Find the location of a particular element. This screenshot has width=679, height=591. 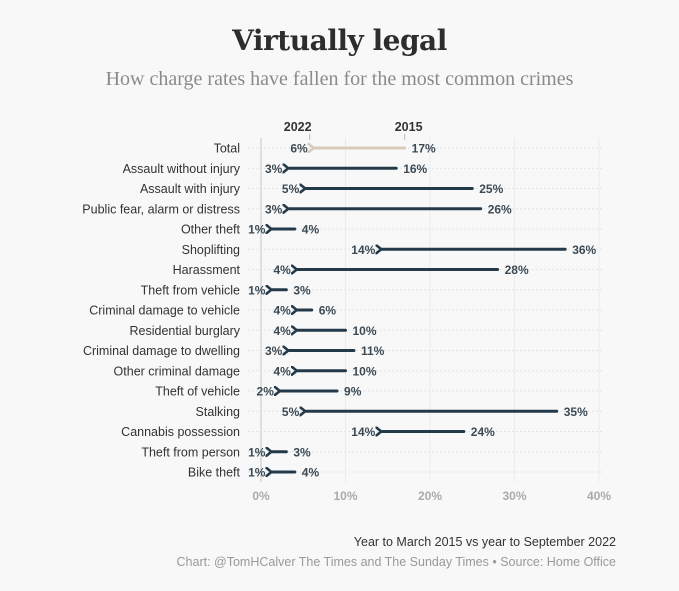

value-label-2022: 6% is located at coordinates (299, 149).